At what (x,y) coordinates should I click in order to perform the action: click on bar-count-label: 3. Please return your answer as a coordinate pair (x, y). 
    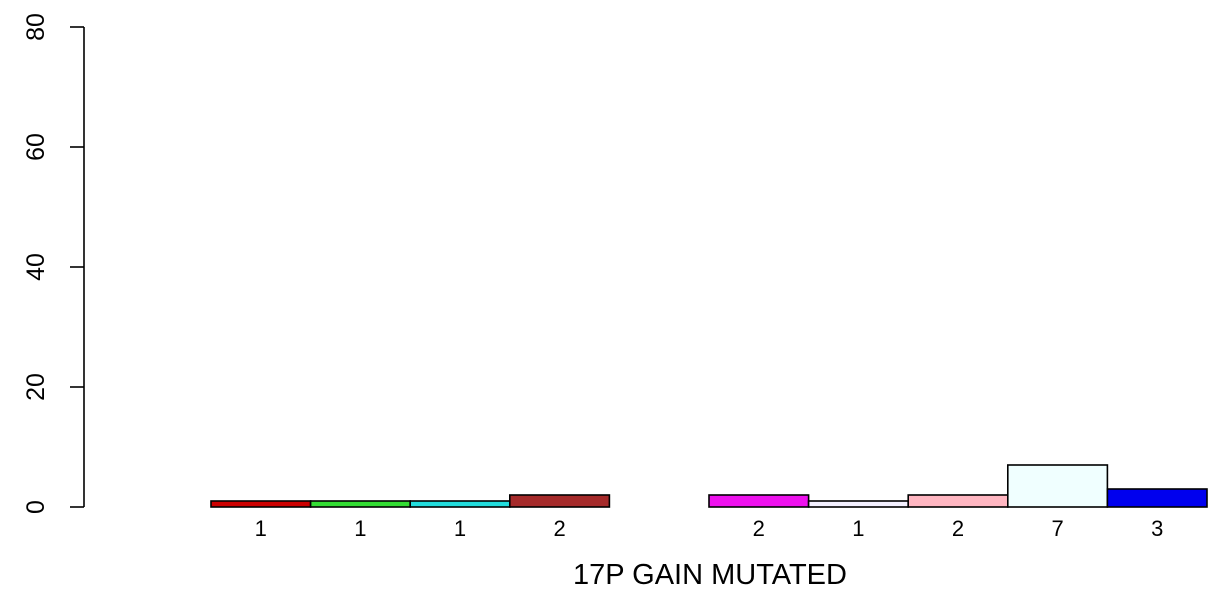
    Looking at the image, I should click on (1157, 528).